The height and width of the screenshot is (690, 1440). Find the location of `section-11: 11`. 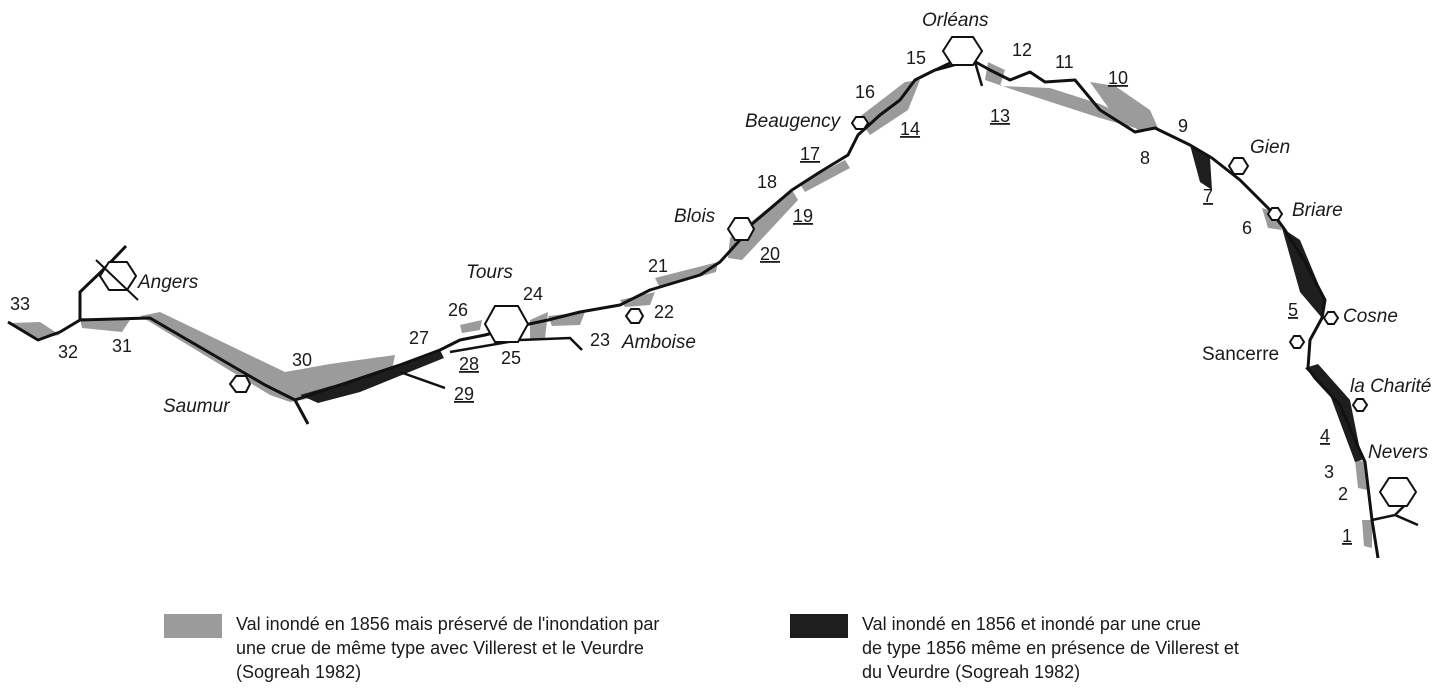

section-11: 11 is located at coordinates (1064, 62).